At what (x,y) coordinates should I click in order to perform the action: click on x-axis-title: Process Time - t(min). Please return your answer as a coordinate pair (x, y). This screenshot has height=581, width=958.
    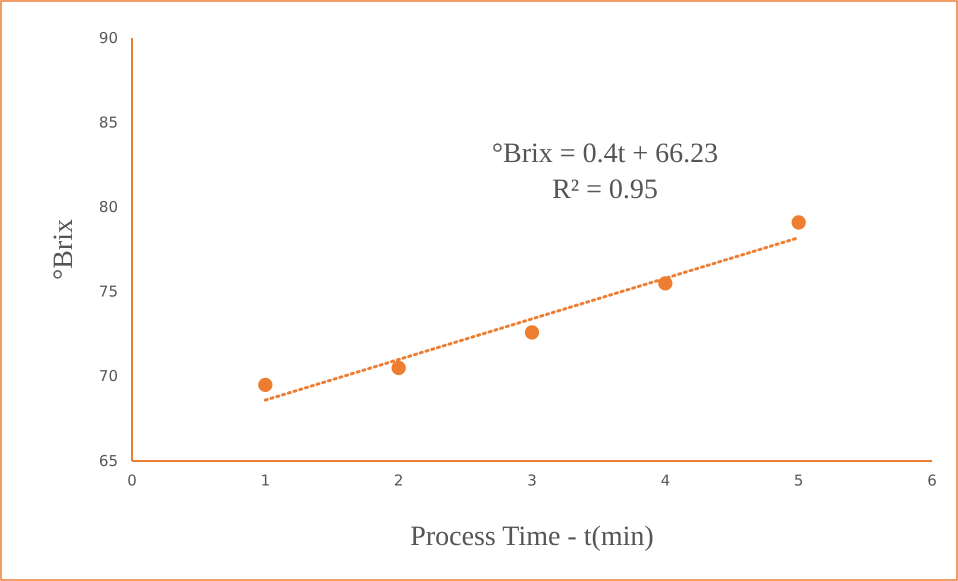
    Looking at the image, I should click on (532, 536).